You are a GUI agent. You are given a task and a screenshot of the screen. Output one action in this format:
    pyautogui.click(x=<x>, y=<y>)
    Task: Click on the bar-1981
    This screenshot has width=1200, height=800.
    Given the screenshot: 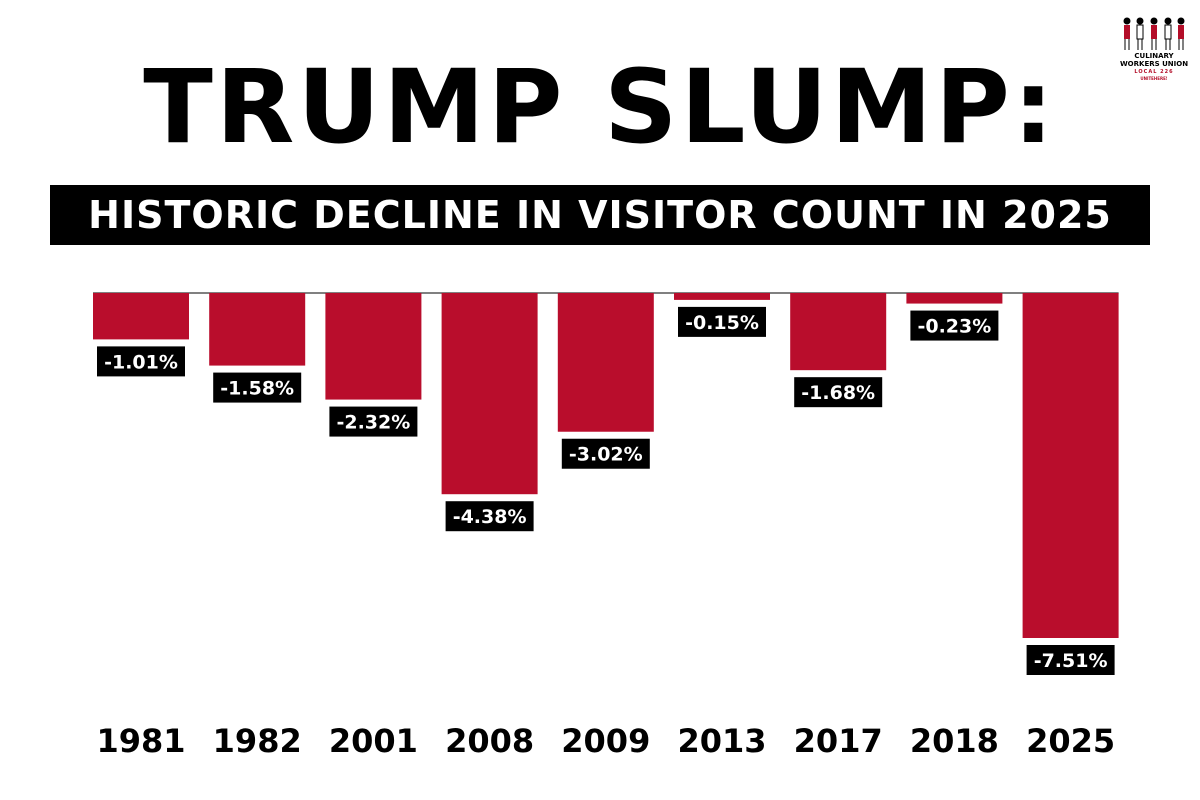 What is the action you would take?
    pyautogui.click(x=141, y=316)
    